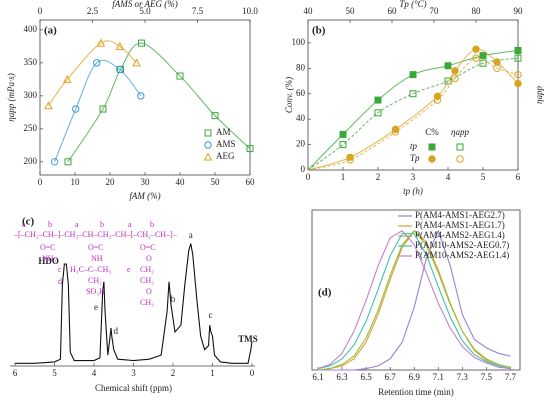 The image size is (550, 402). Describe the element at coordinates (191, 235) in the screenshot. I see `peak-label: a` at that location.